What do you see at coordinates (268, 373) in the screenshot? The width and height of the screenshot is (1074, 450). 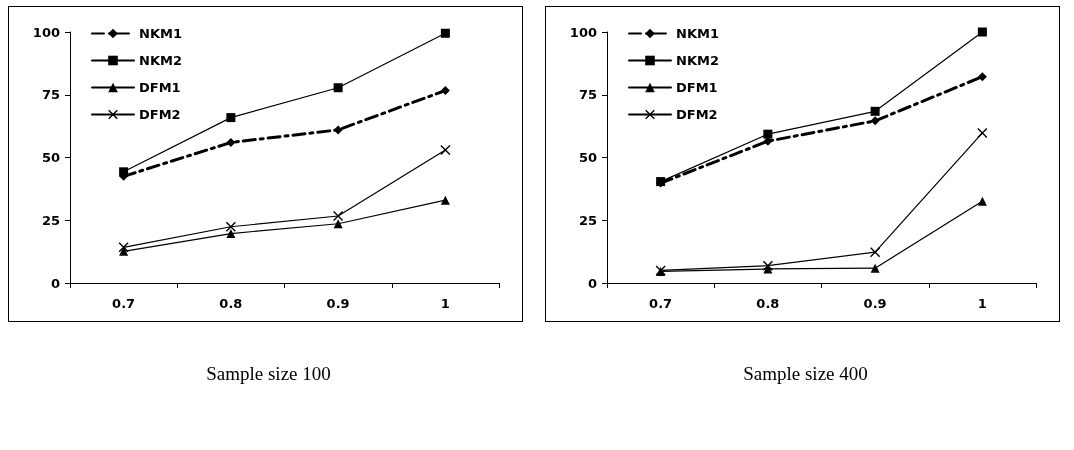 I see `text: Sample size 100` at bounding box center [268, 373].